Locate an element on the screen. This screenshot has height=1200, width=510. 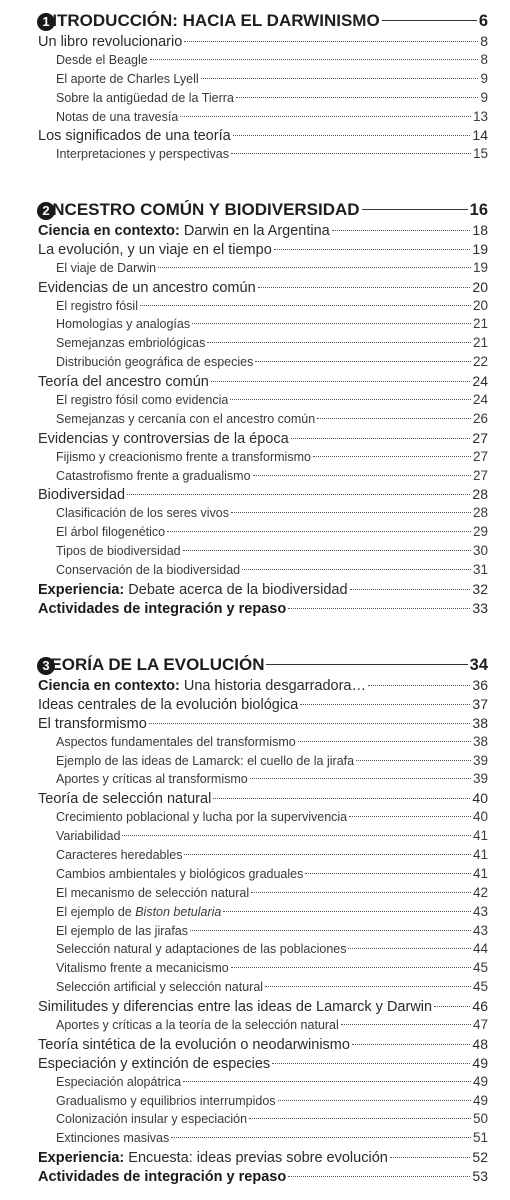
toc-subsection-entry: Aportes y críticas al transformismo 39 is located at coordinates (255, 779).